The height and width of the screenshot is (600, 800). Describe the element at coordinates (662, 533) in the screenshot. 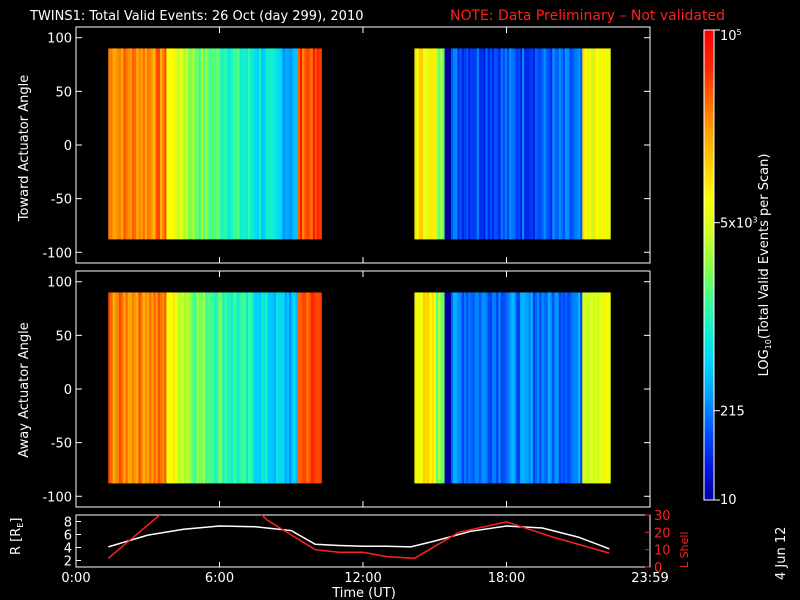

I see `ytick-label-right: 20` at that location.